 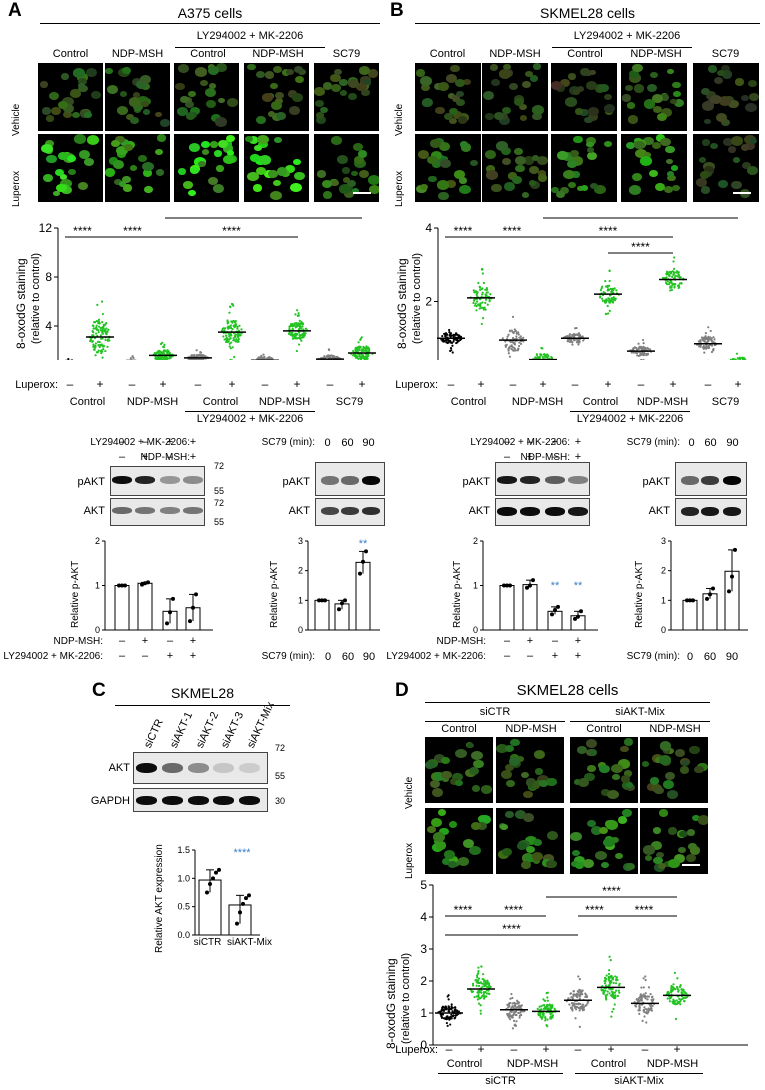 I want to click on y-tick-label: 4, so click(x=428, y=228).